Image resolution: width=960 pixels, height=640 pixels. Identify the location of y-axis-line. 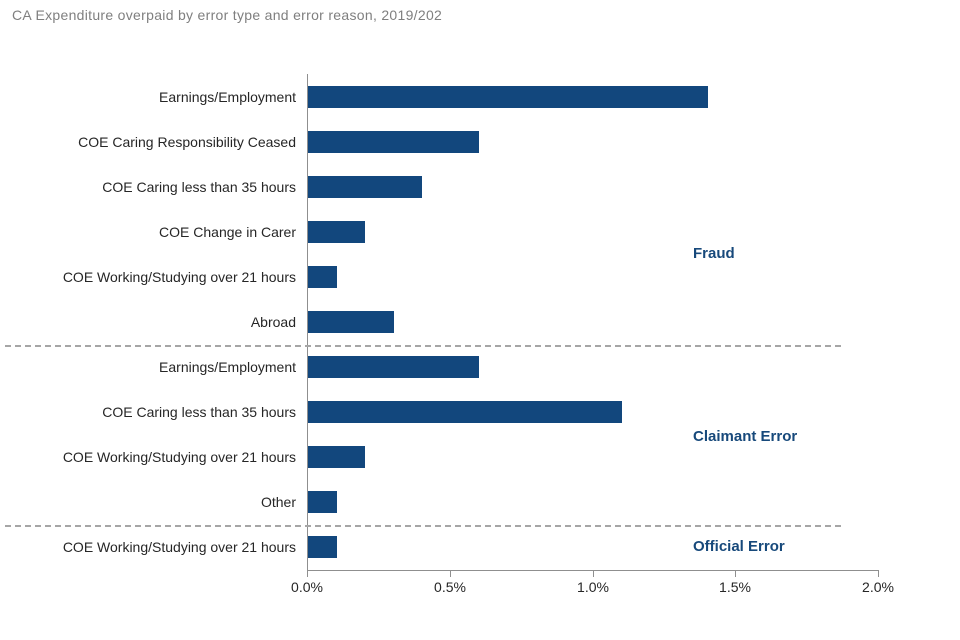
(307, 322).